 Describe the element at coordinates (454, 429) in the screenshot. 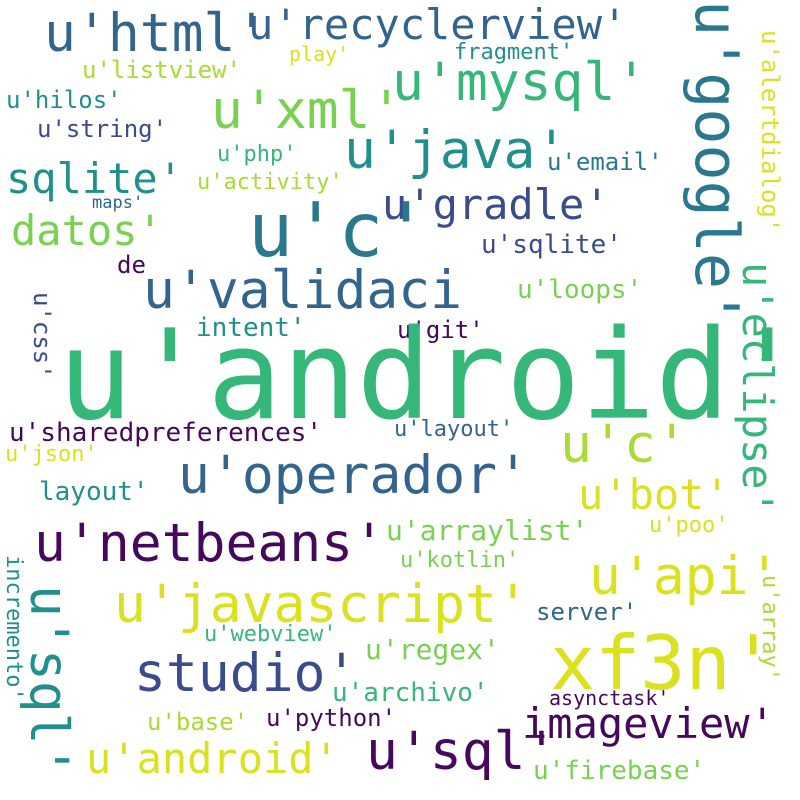

I see `word-layout-u: u'layout'` at that location.